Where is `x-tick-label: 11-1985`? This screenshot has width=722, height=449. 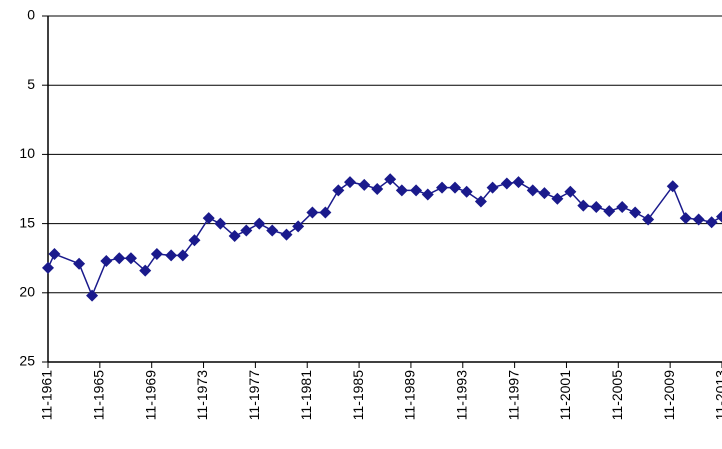 x-tick-label: 11-1985 is located at coordinates (358, 395).